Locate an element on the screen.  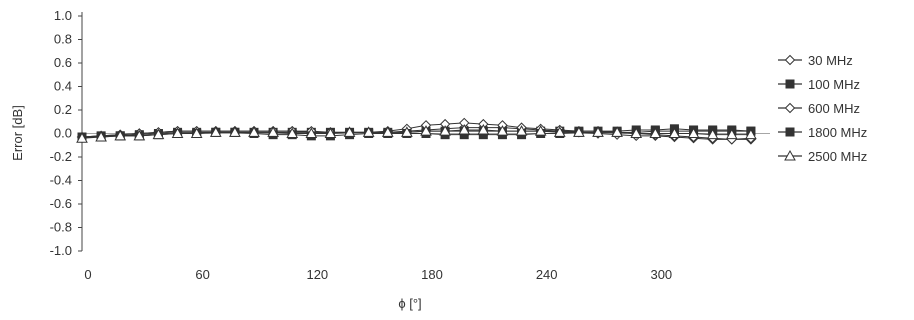
legend-entry: 100 MHz is located at coordinates (819, 84).